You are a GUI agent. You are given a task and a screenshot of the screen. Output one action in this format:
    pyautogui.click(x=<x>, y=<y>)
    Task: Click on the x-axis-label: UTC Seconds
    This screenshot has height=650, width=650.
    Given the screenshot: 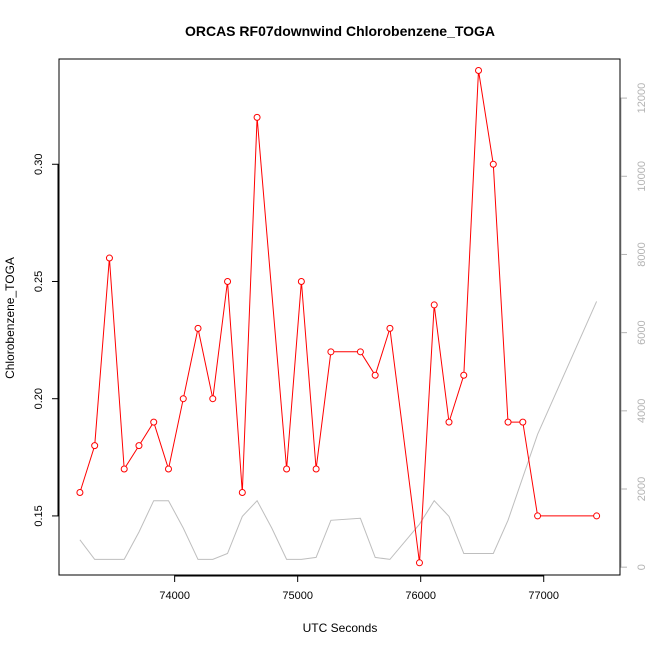 What is the action you would take?
    pyautogui.click(x=340, y=628)
    